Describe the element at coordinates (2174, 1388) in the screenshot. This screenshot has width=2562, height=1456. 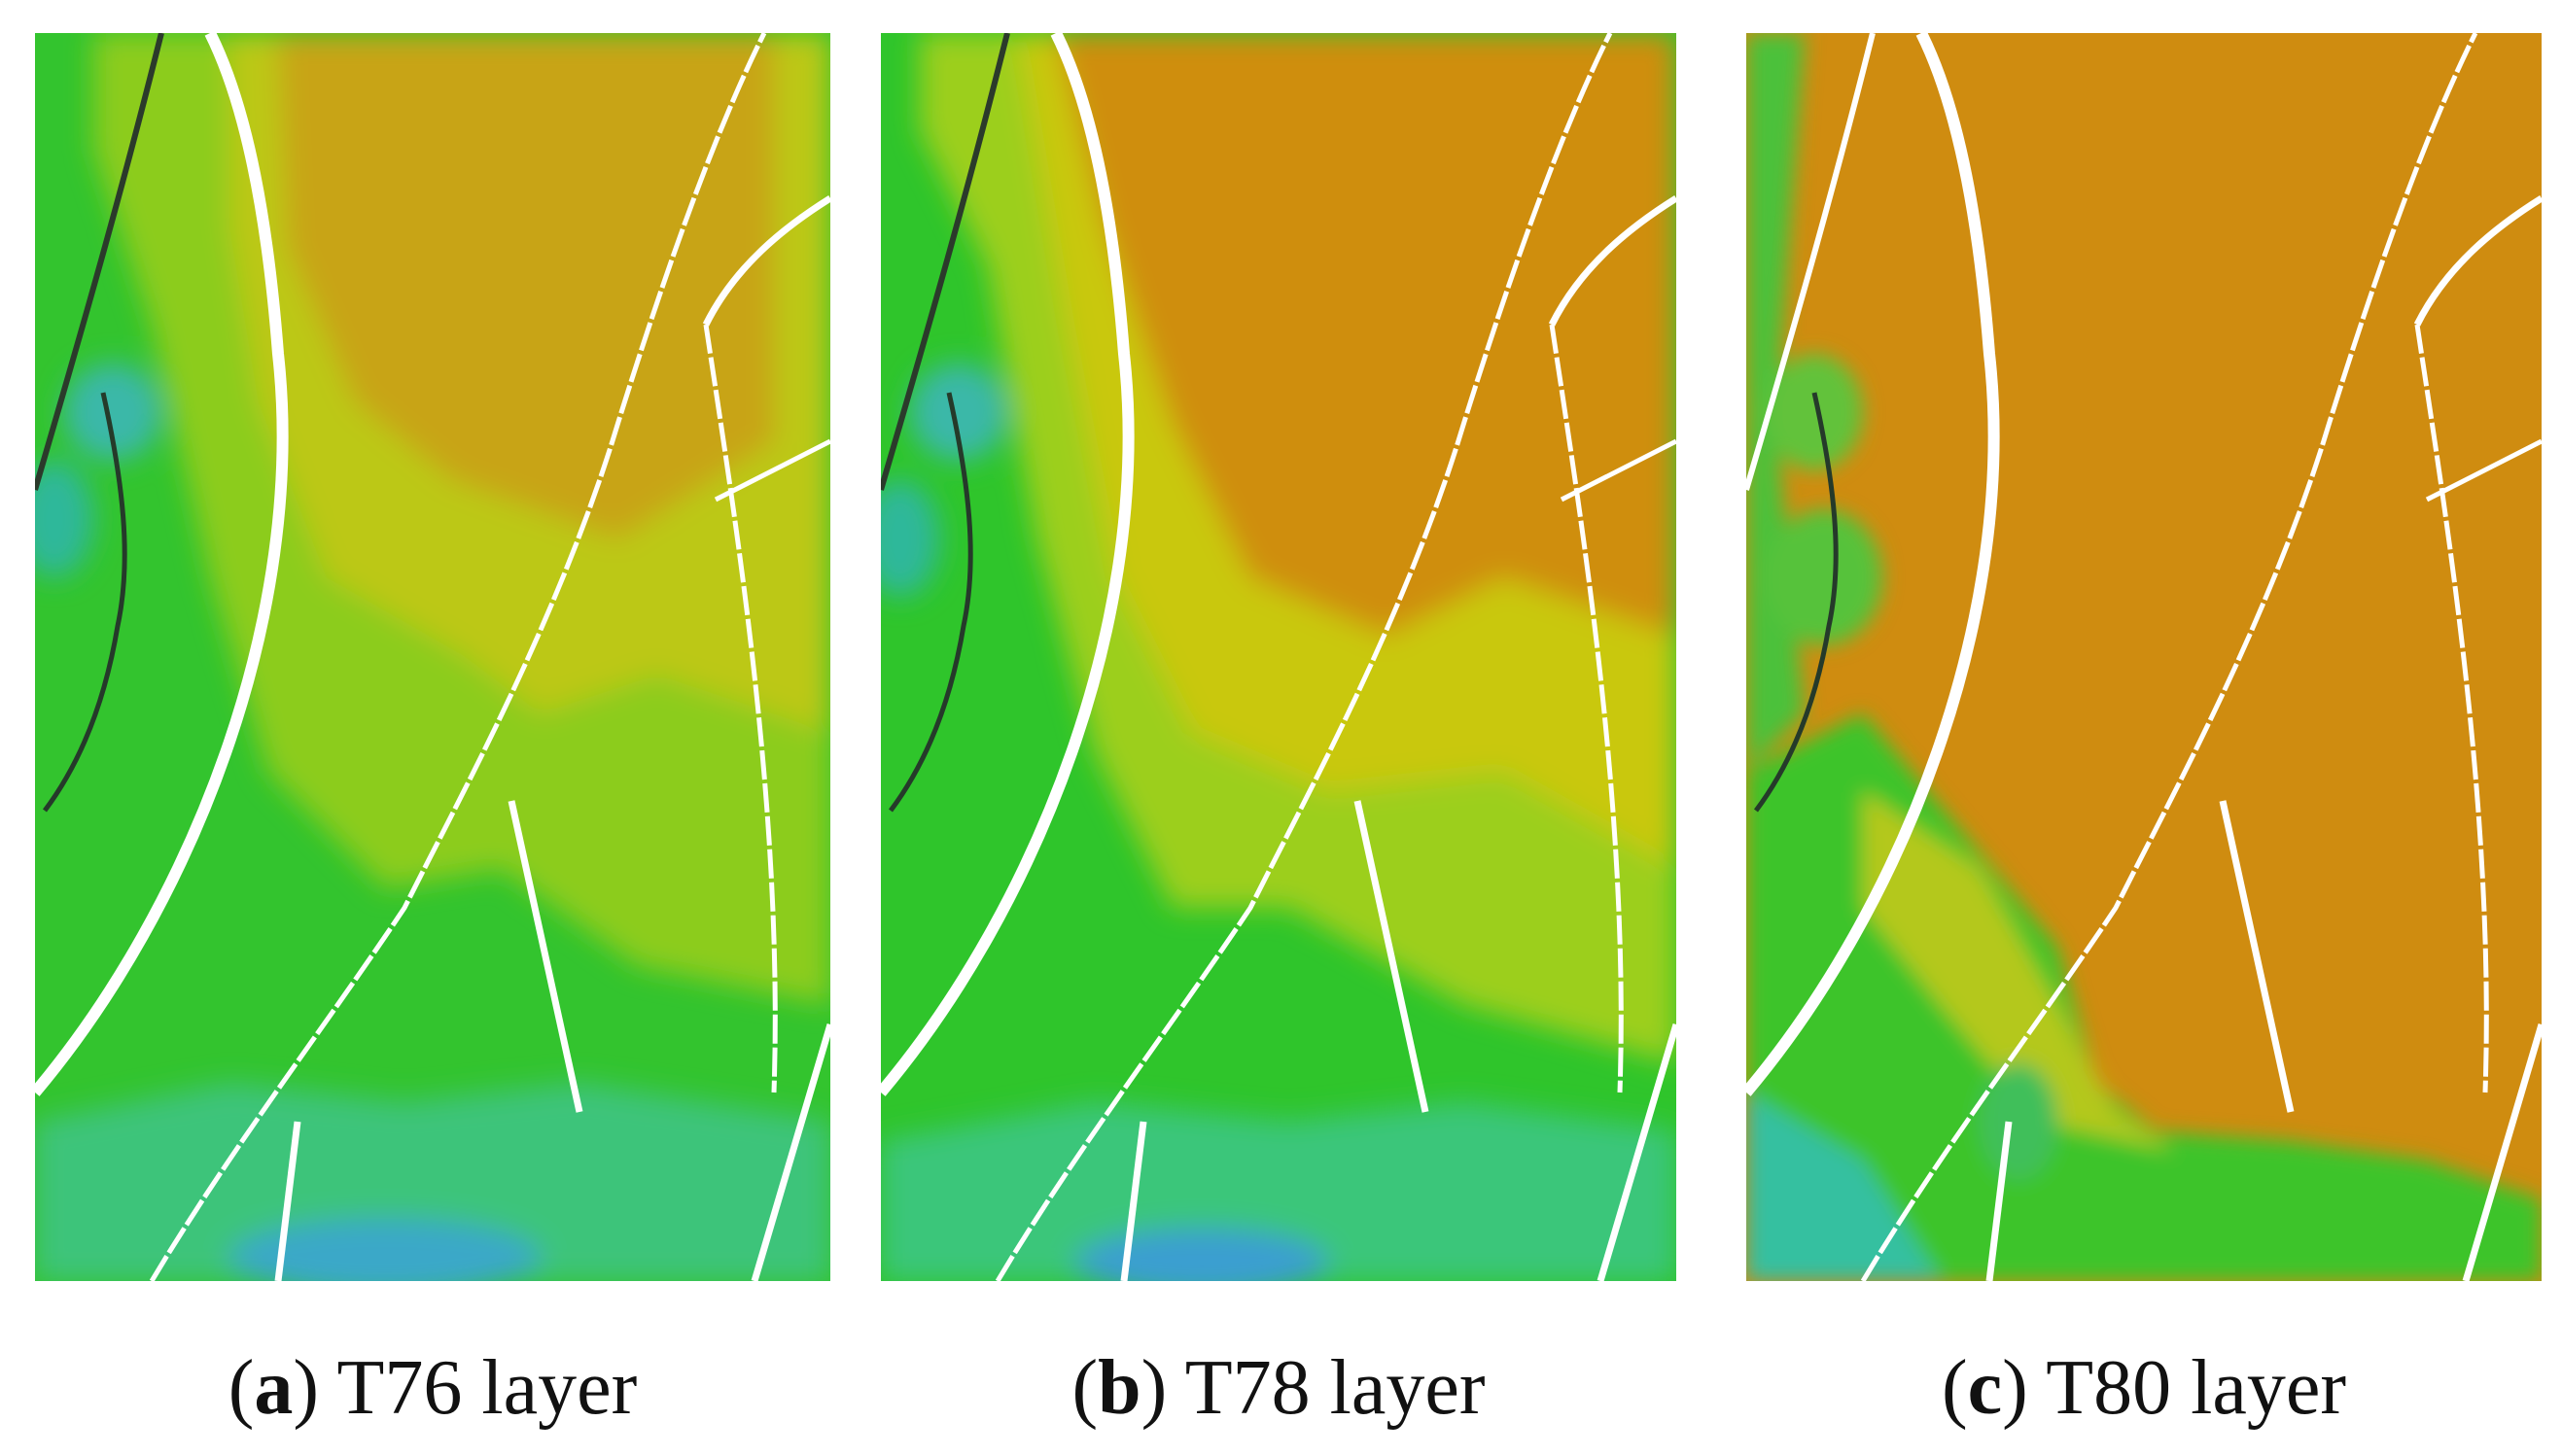
I see `caption-c-text: ) T80 layer` at that location.